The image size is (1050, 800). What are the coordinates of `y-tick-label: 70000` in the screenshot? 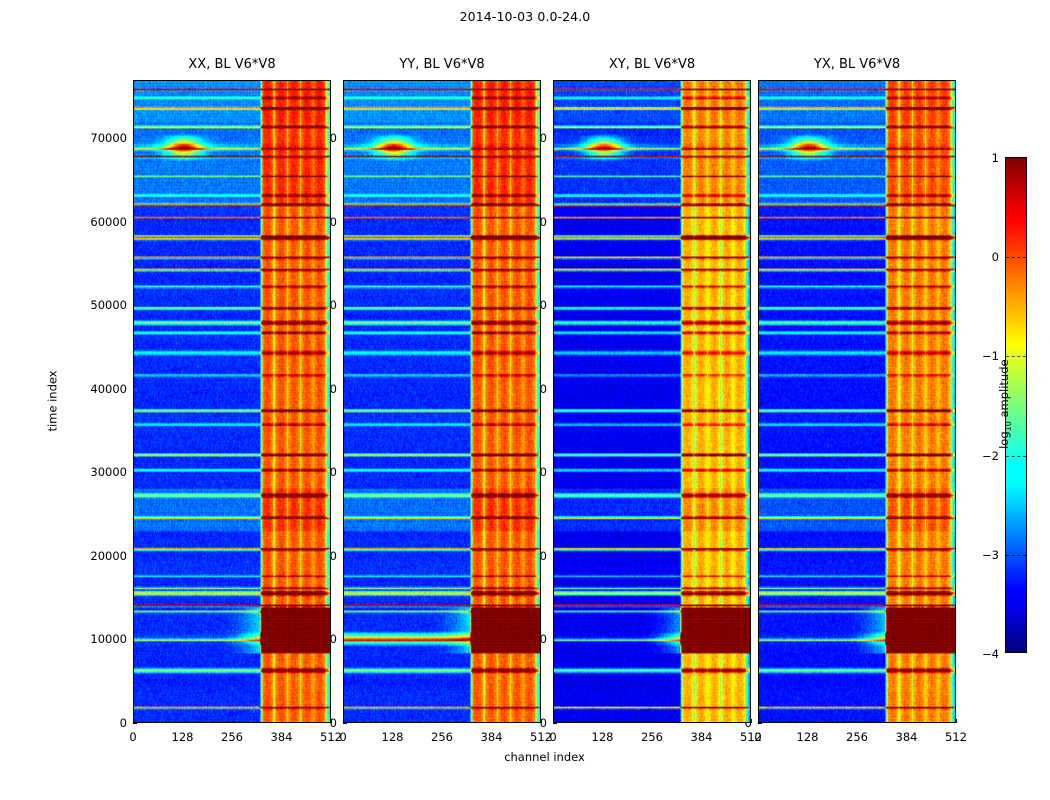 It's located at (108, 138).